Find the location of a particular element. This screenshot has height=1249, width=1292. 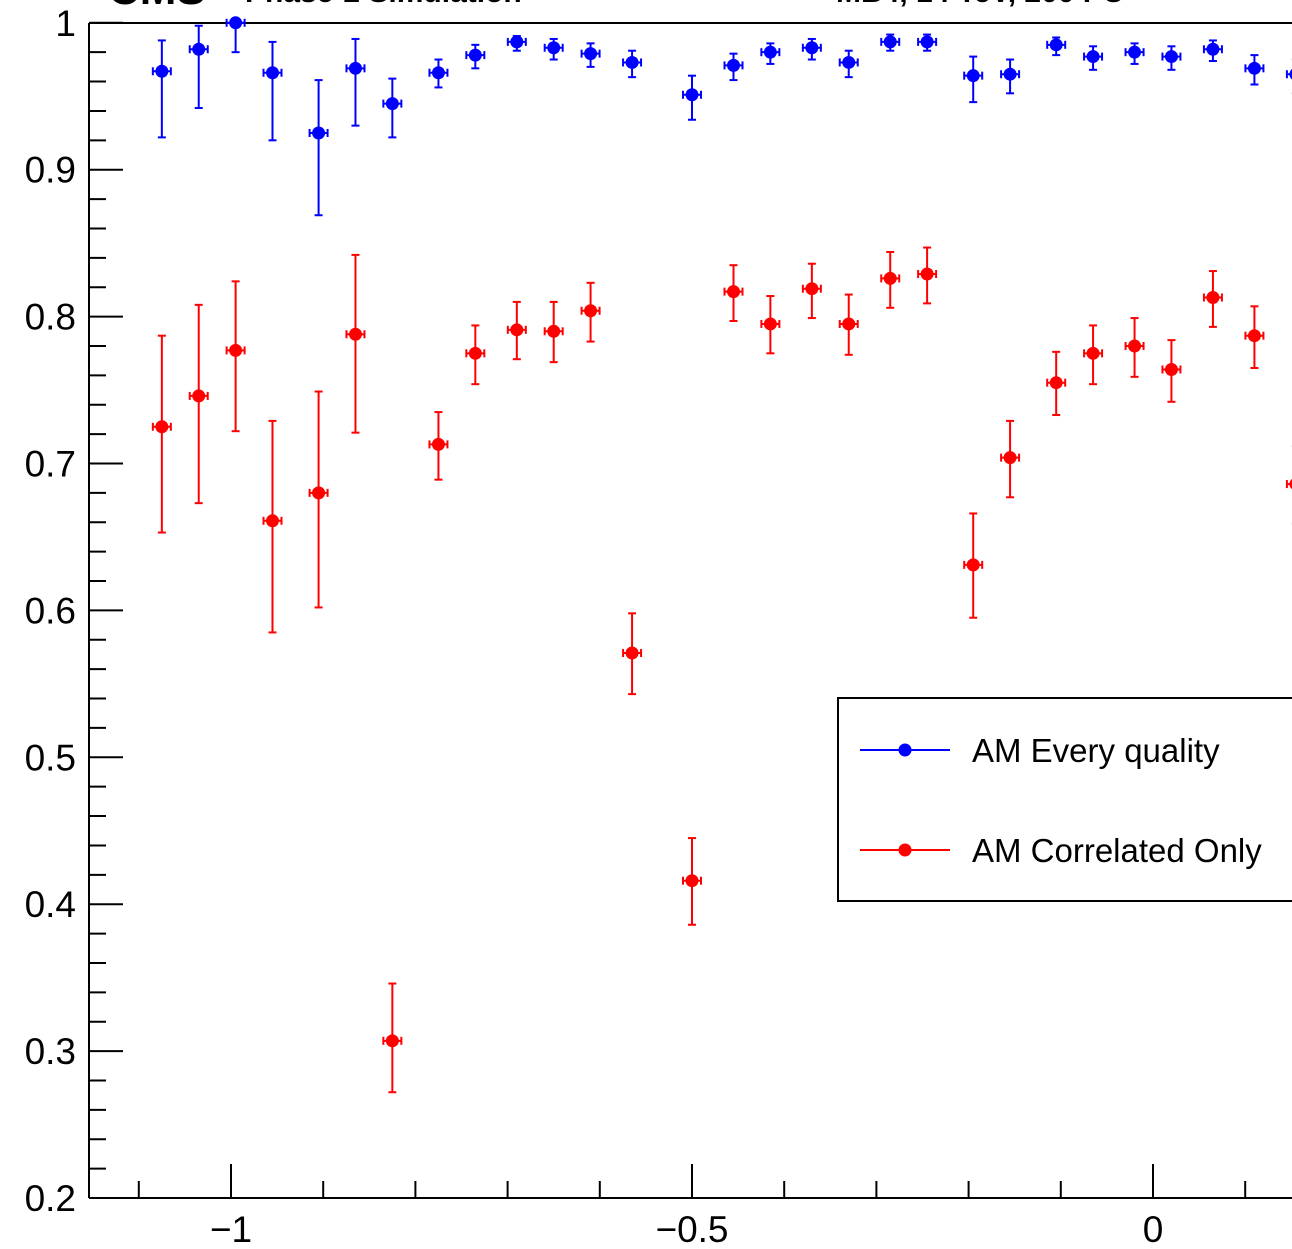

conditions-label: MB4, 14 TeV, 200 PU is located at coordinates (980, 4).